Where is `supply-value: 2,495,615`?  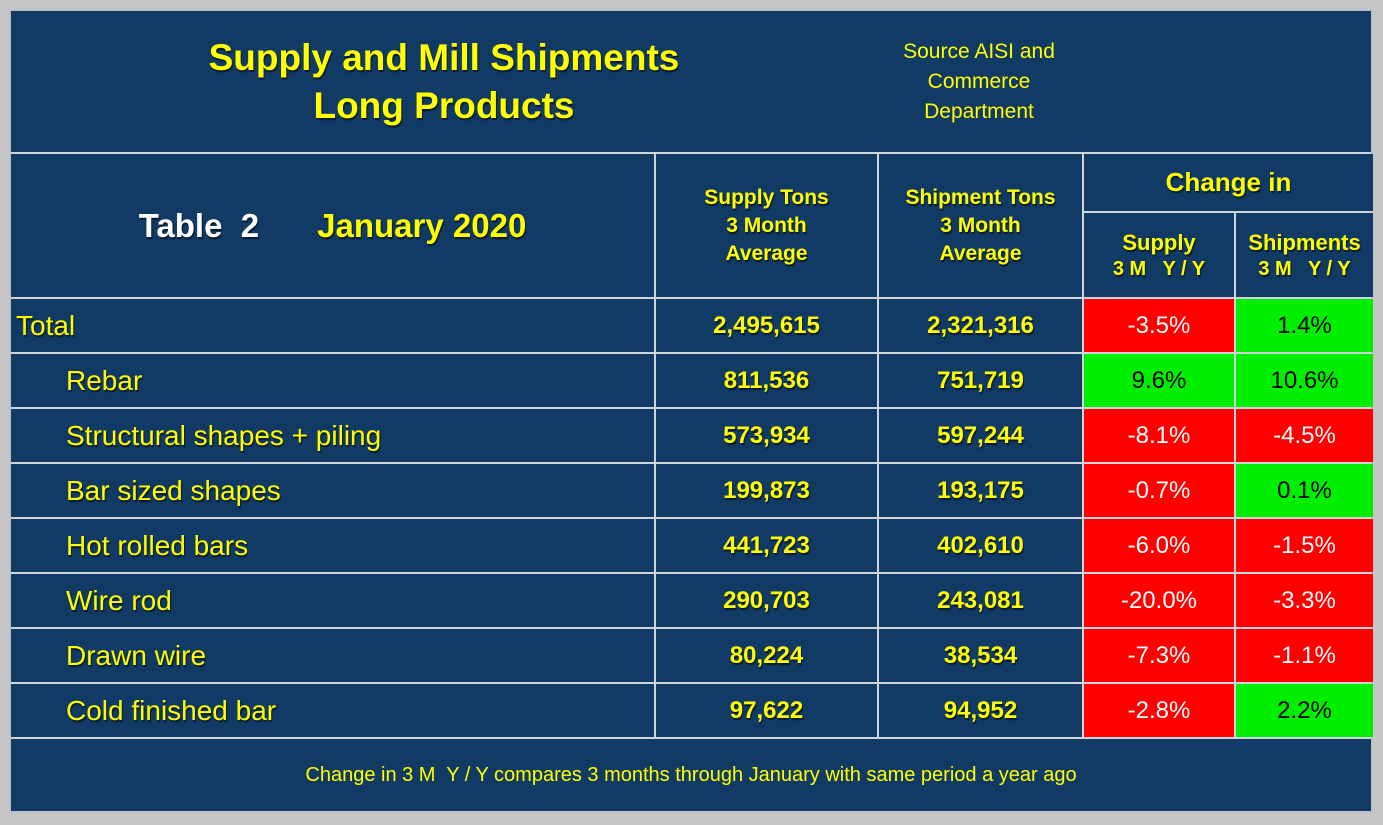 supply-value: 2,495,615 is located at coordinates (766, 325).